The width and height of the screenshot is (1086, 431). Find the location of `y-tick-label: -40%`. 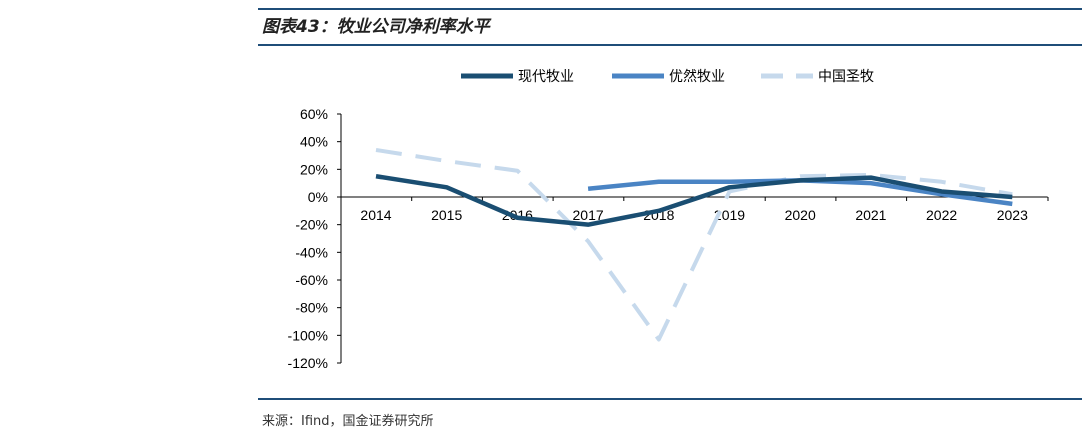

y-tick-label: -40% is located at coordinates (311, 252).